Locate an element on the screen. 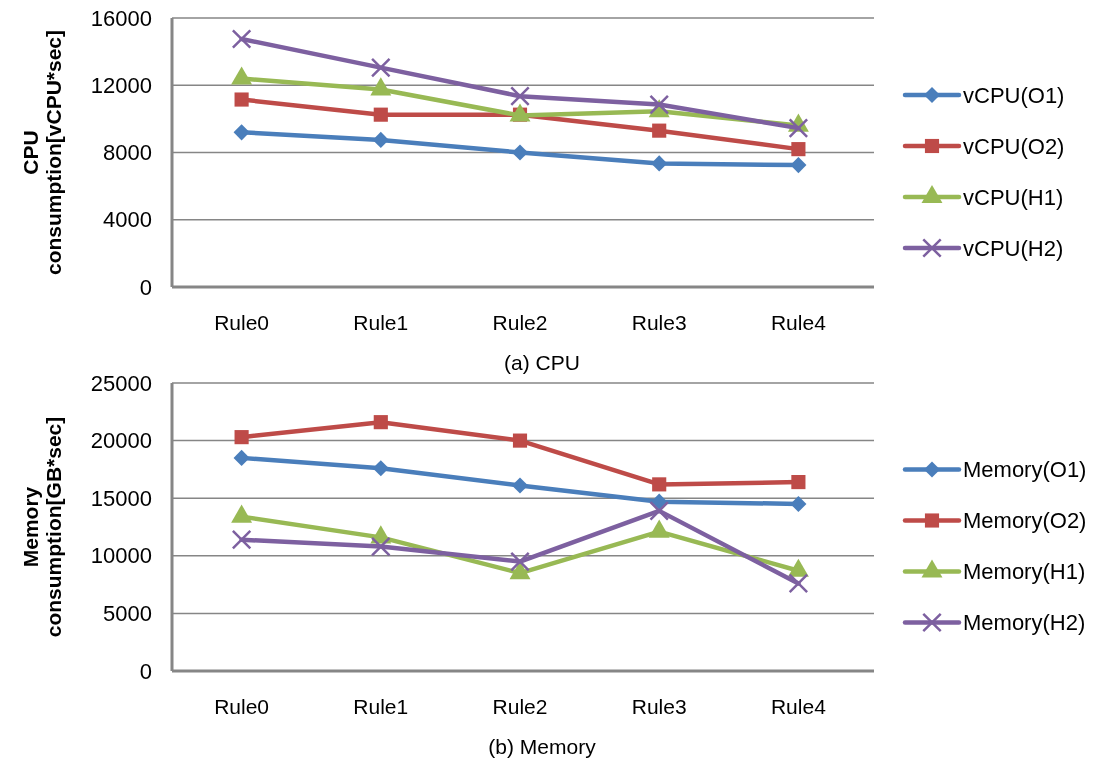  y-tick-label: 10000 is located at coordinates (121, 556).